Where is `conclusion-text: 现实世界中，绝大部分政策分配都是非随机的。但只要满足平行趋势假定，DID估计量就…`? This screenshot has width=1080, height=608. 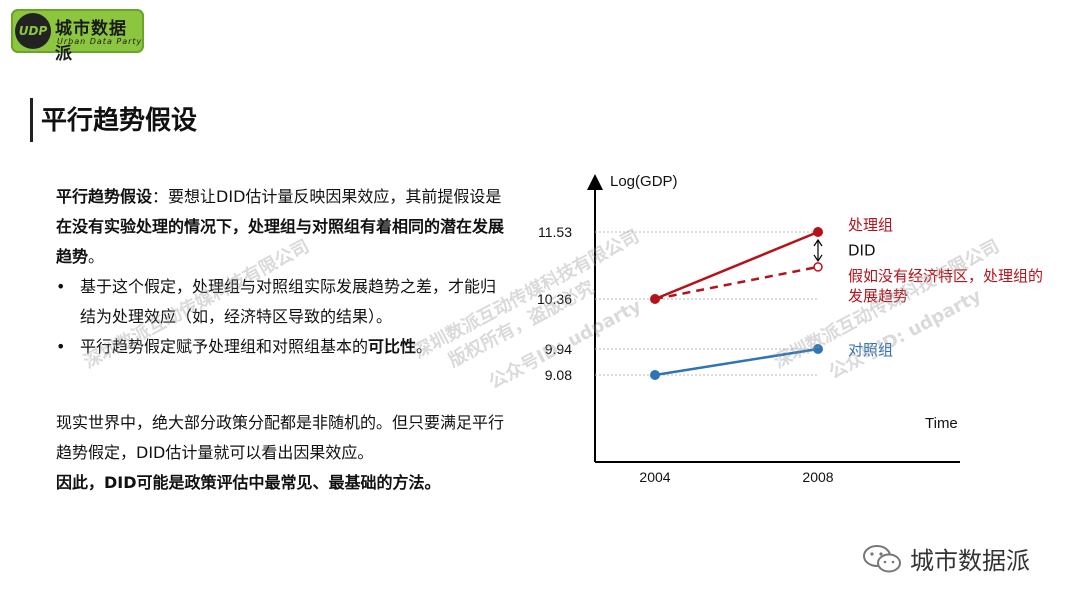 conclusion-text: 现实世界中，绝大部分政策分配都是非随机的。但只要满足平行趋势假定，DID估计量就… is located at coordinates (280, 437).